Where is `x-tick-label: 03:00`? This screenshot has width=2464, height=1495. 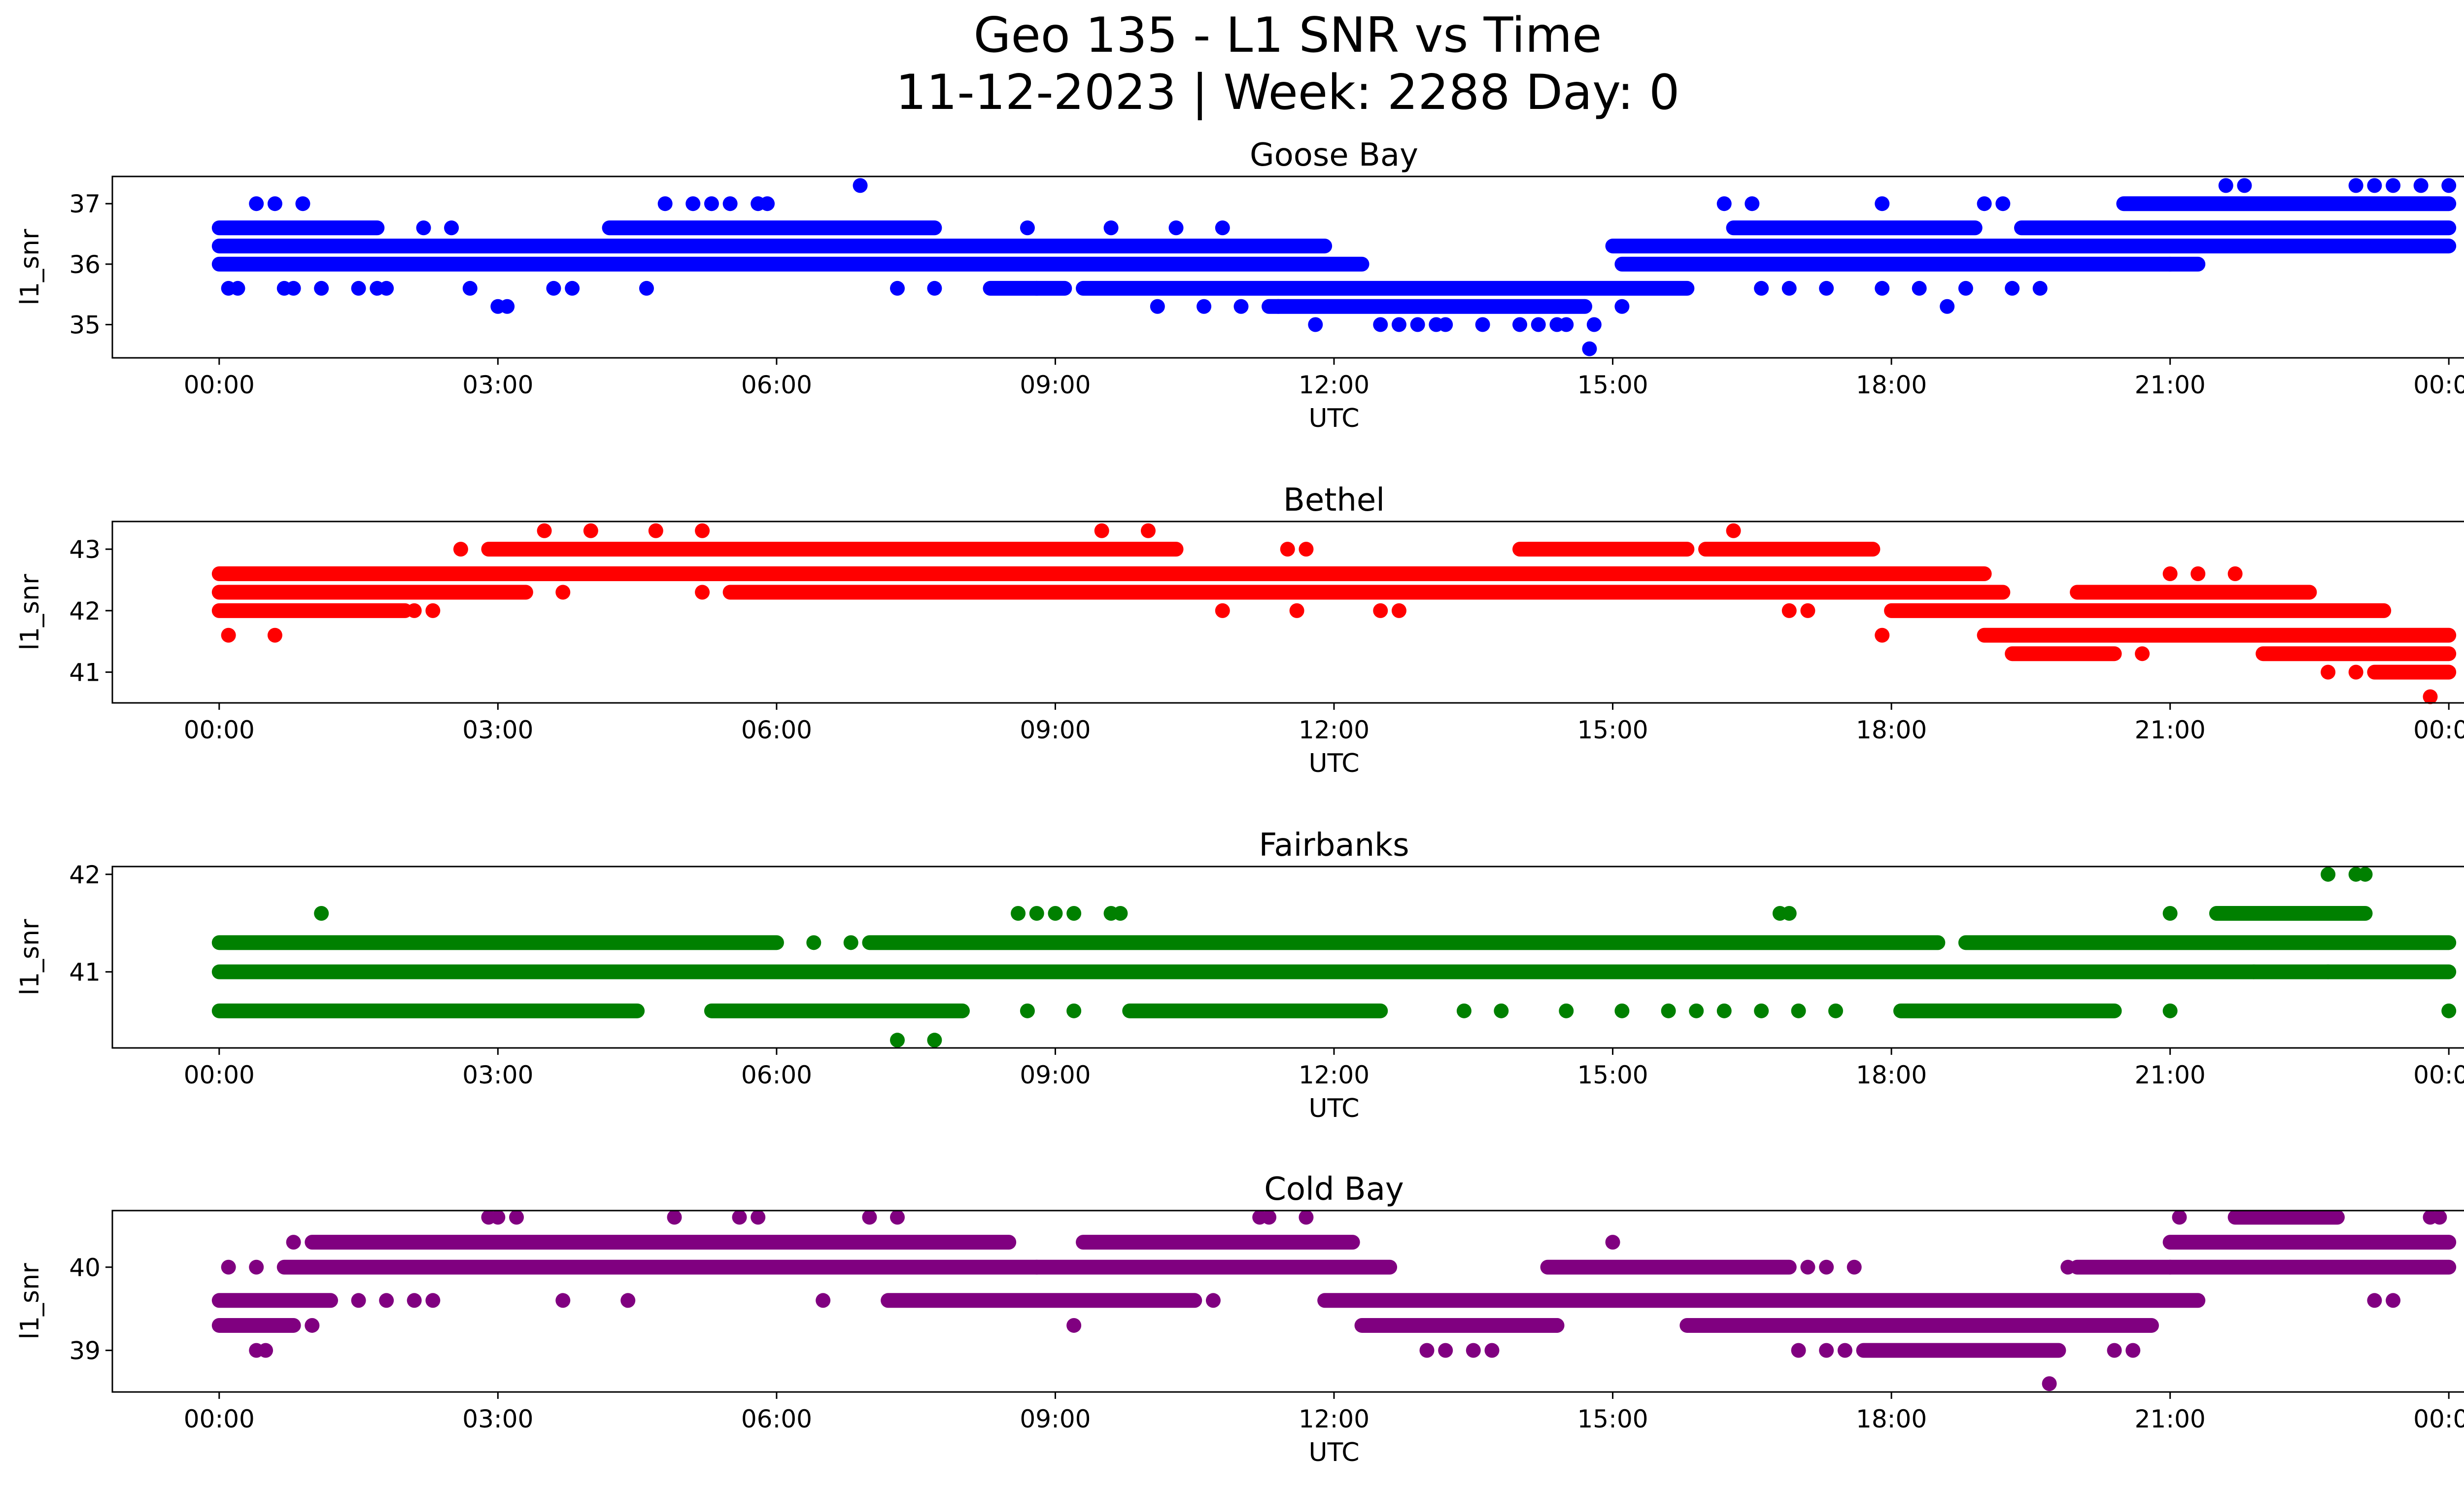
x-tick-label: 03:00 is located at coordinates (497, 1075).